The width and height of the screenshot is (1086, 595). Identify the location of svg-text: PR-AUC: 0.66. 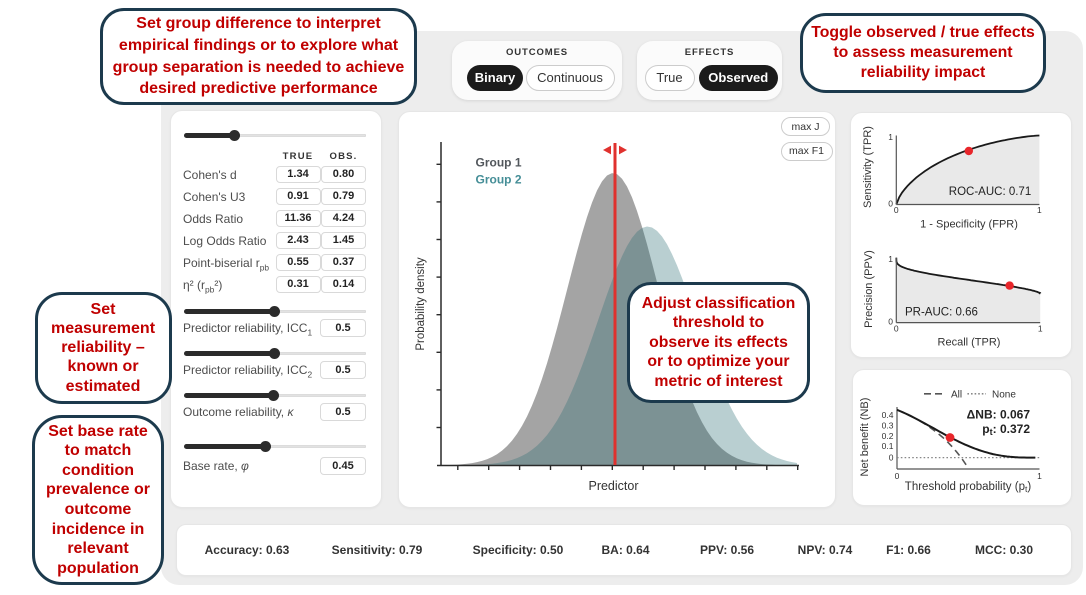
(941, 313).